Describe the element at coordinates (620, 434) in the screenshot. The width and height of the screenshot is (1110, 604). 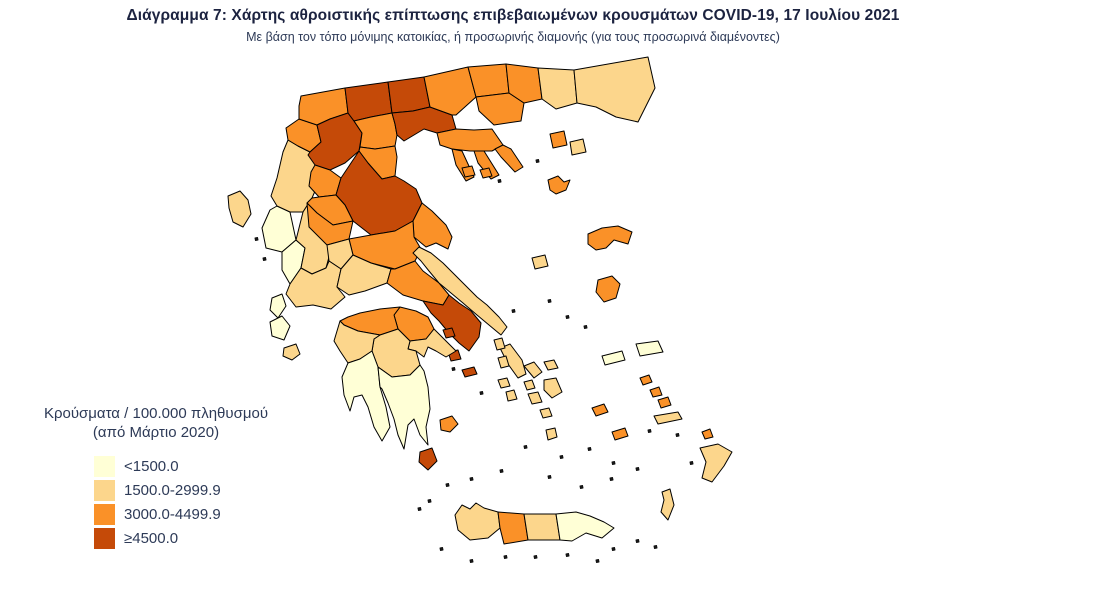
I see `region-astypalaia` at that location.